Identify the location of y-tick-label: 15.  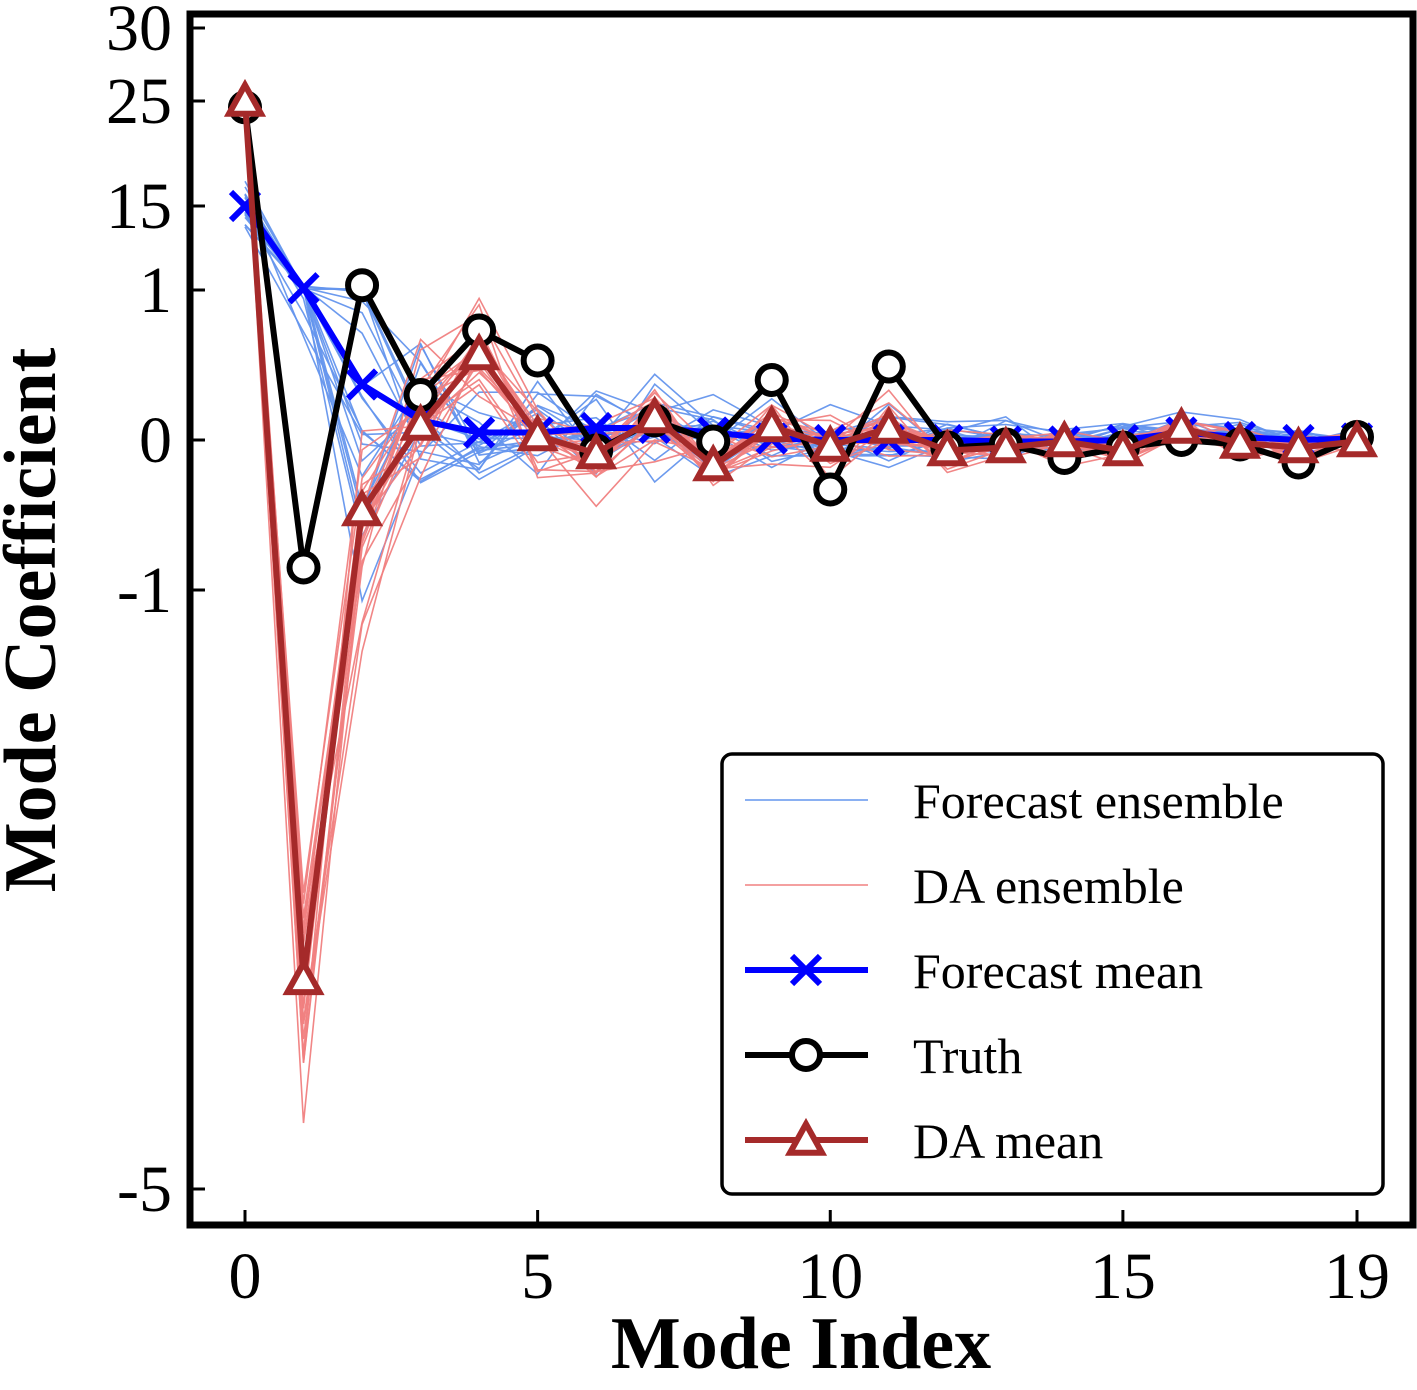
(139, 206).